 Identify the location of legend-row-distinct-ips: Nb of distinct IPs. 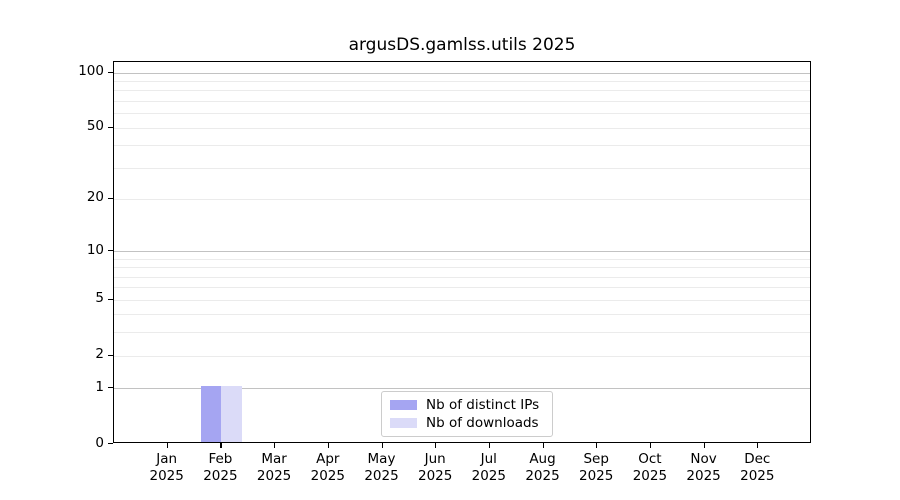
(471, 404).